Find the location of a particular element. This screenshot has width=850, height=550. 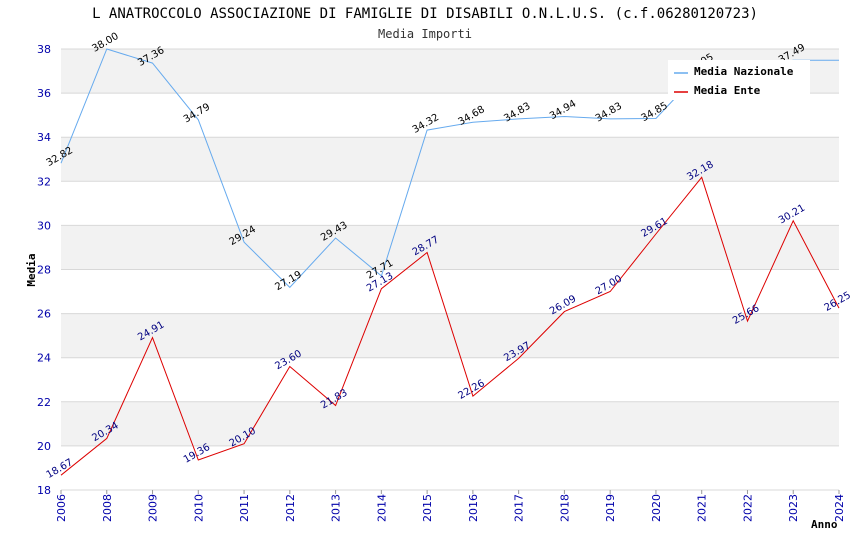

y-tick-label: 30 is located at coordinates (44, 225).